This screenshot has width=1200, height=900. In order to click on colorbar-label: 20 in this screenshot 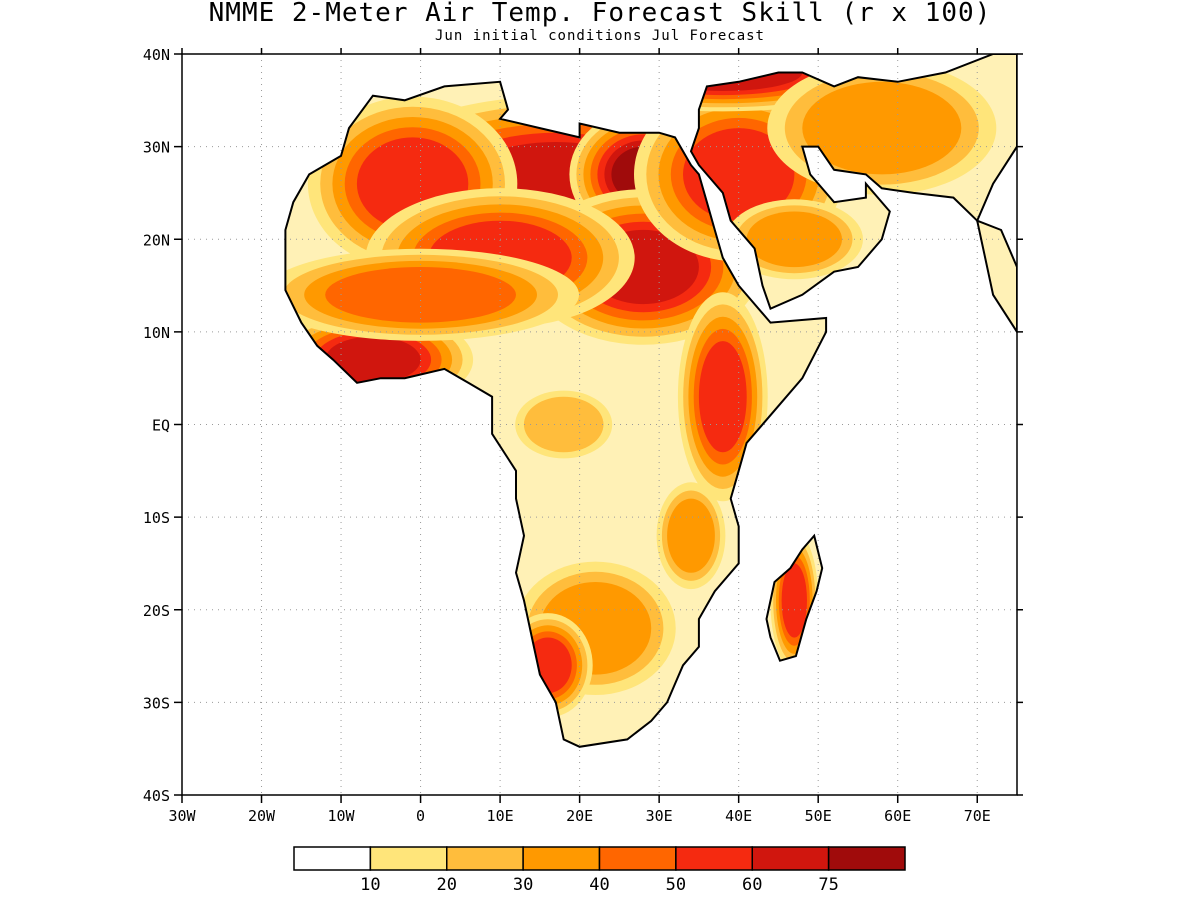, I will do `click(447, 885)`.